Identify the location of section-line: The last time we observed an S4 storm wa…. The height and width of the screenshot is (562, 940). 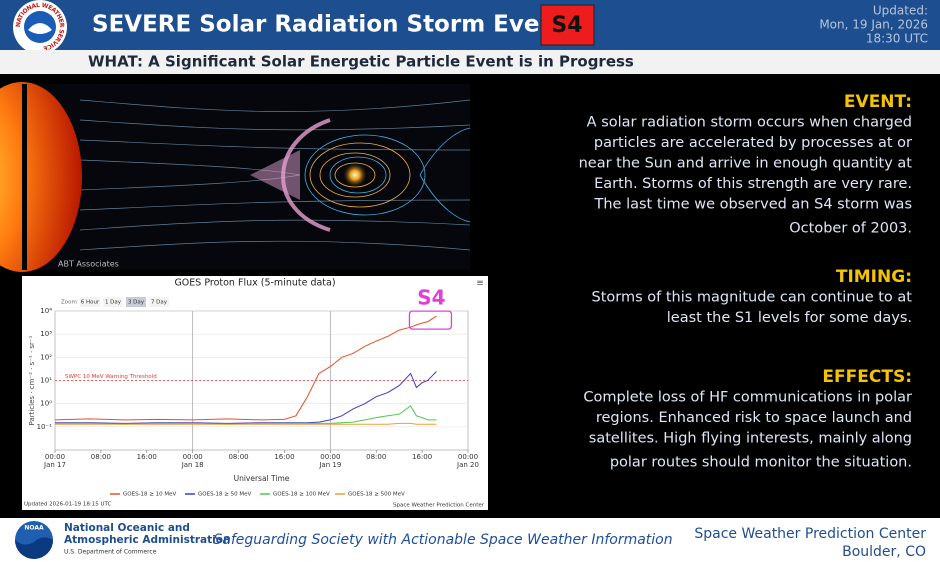
(753, 205).